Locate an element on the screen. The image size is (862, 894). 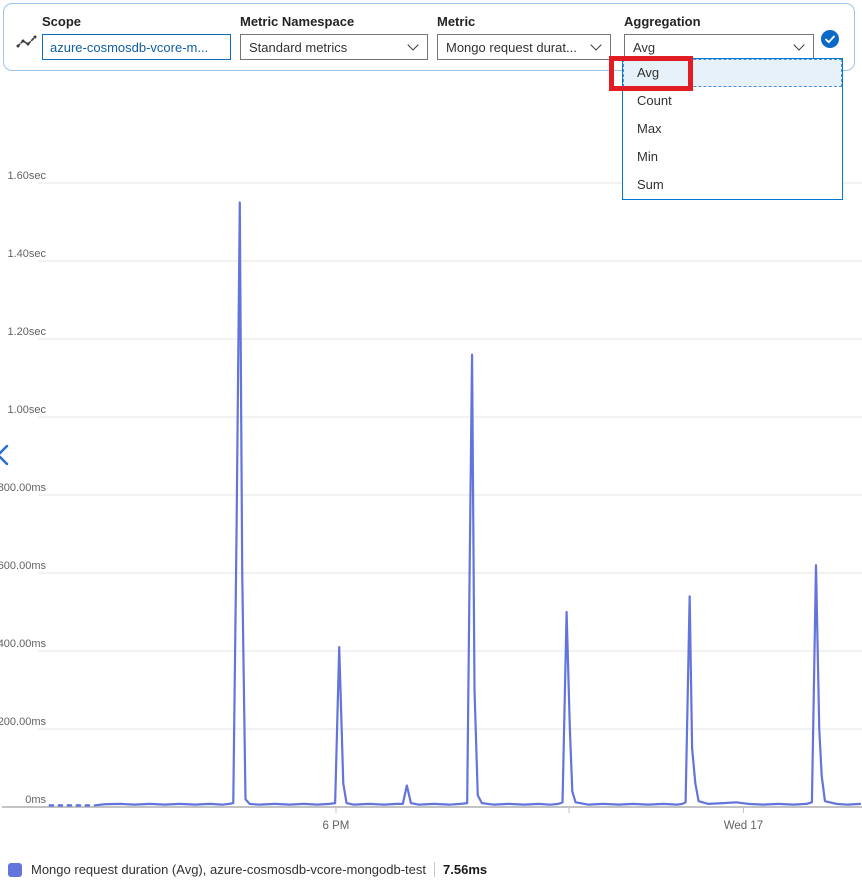
metric-label: Metric is located at coordinates (456, 21).